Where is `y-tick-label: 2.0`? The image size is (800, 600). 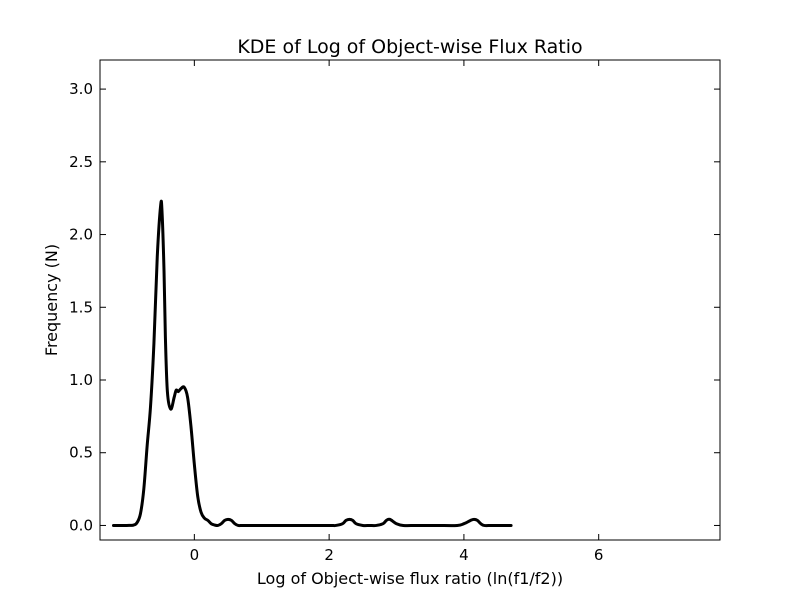 y-tick-label: 2.0 is located at coordinates (81, 235).